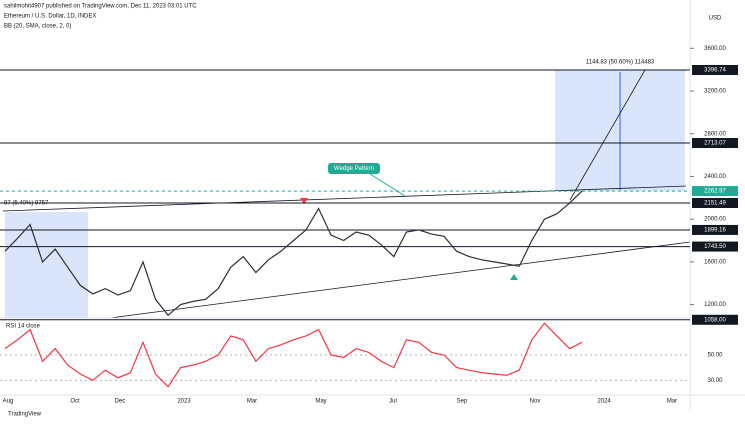 Image resolution: width=745 pixels, height=427 pixels. Describe the element at coordinates (344, 198) in the screenshot. I see `wedge-upper` at that location.